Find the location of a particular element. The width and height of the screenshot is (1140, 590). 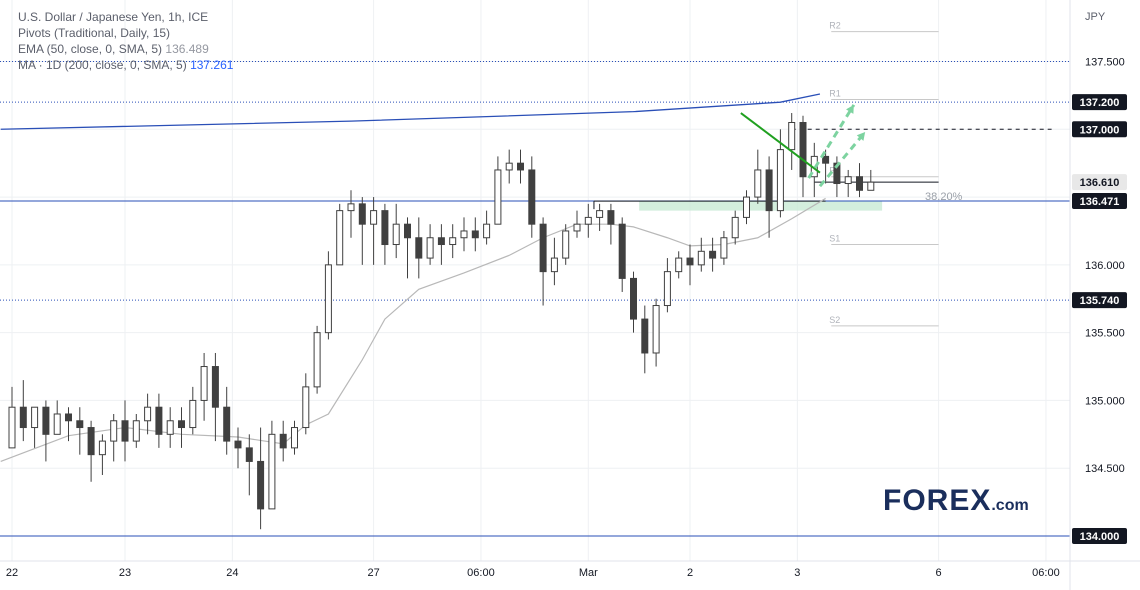

x-tick-label: 06:00 is located at coordinates (1046, 573).